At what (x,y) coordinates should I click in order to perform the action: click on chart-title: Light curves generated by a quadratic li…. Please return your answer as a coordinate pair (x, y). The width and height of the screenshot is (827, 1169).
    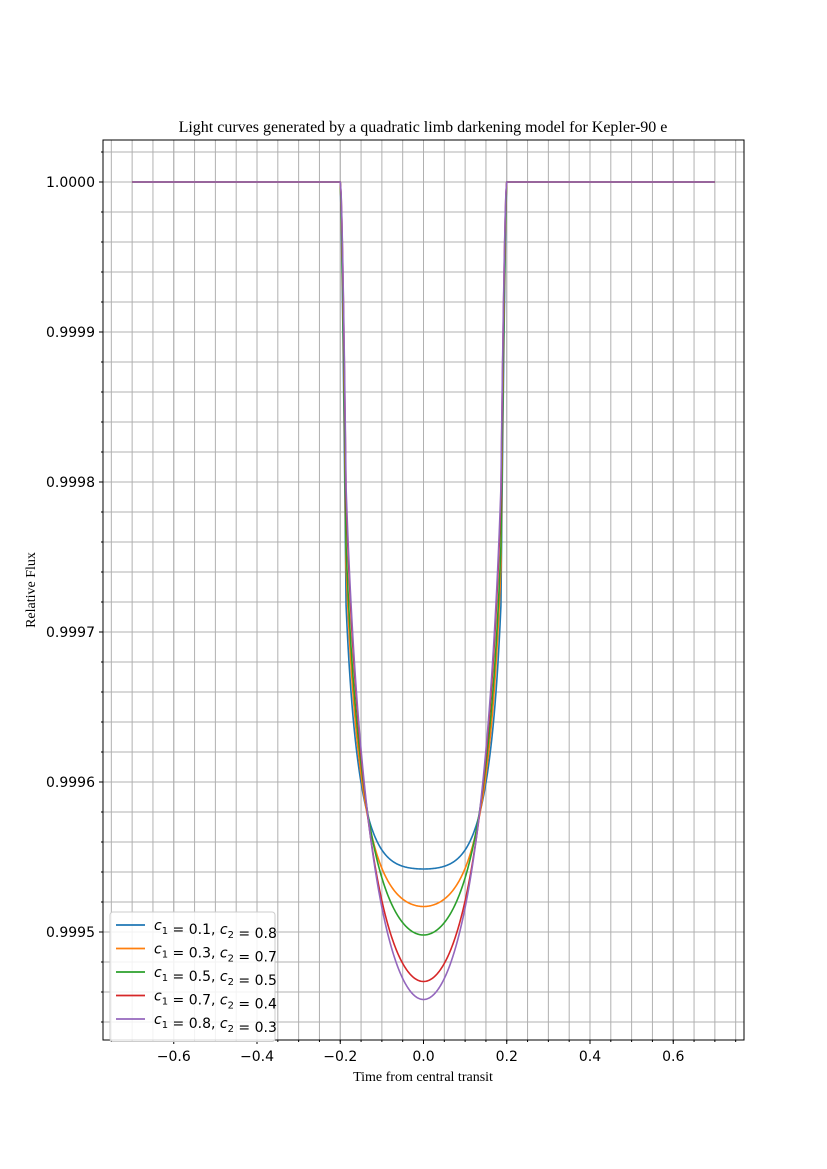
    Looking at the image, I should click on (423, 127).